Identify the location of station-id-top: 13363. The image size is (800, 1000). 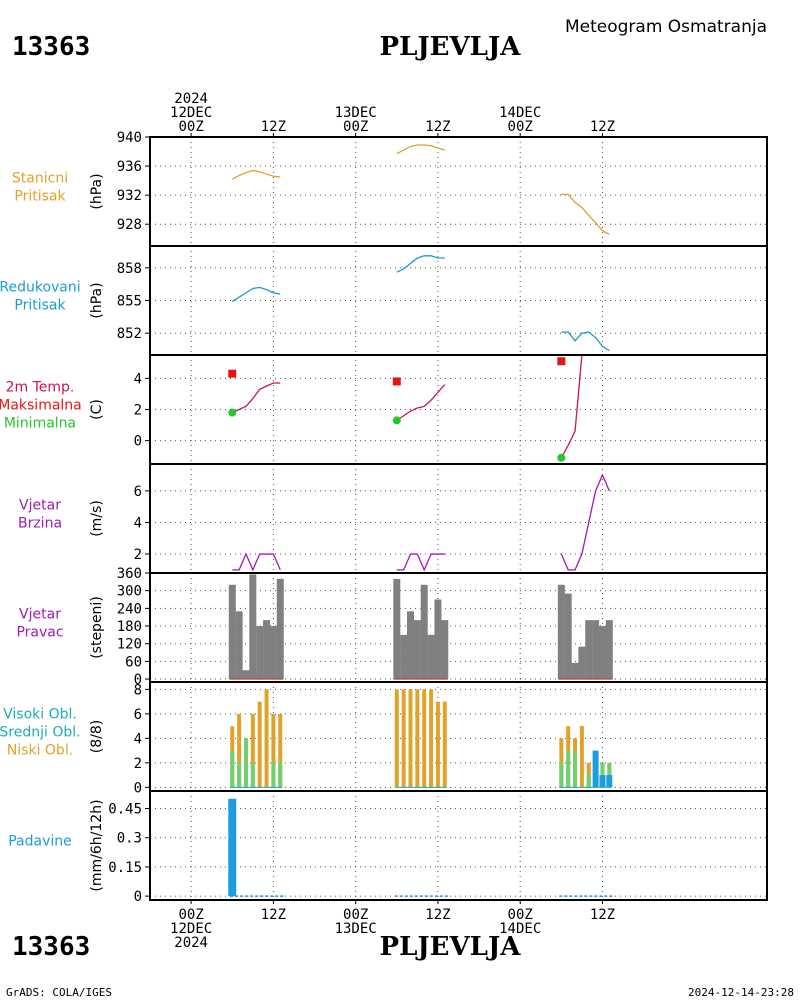
(51, 47).